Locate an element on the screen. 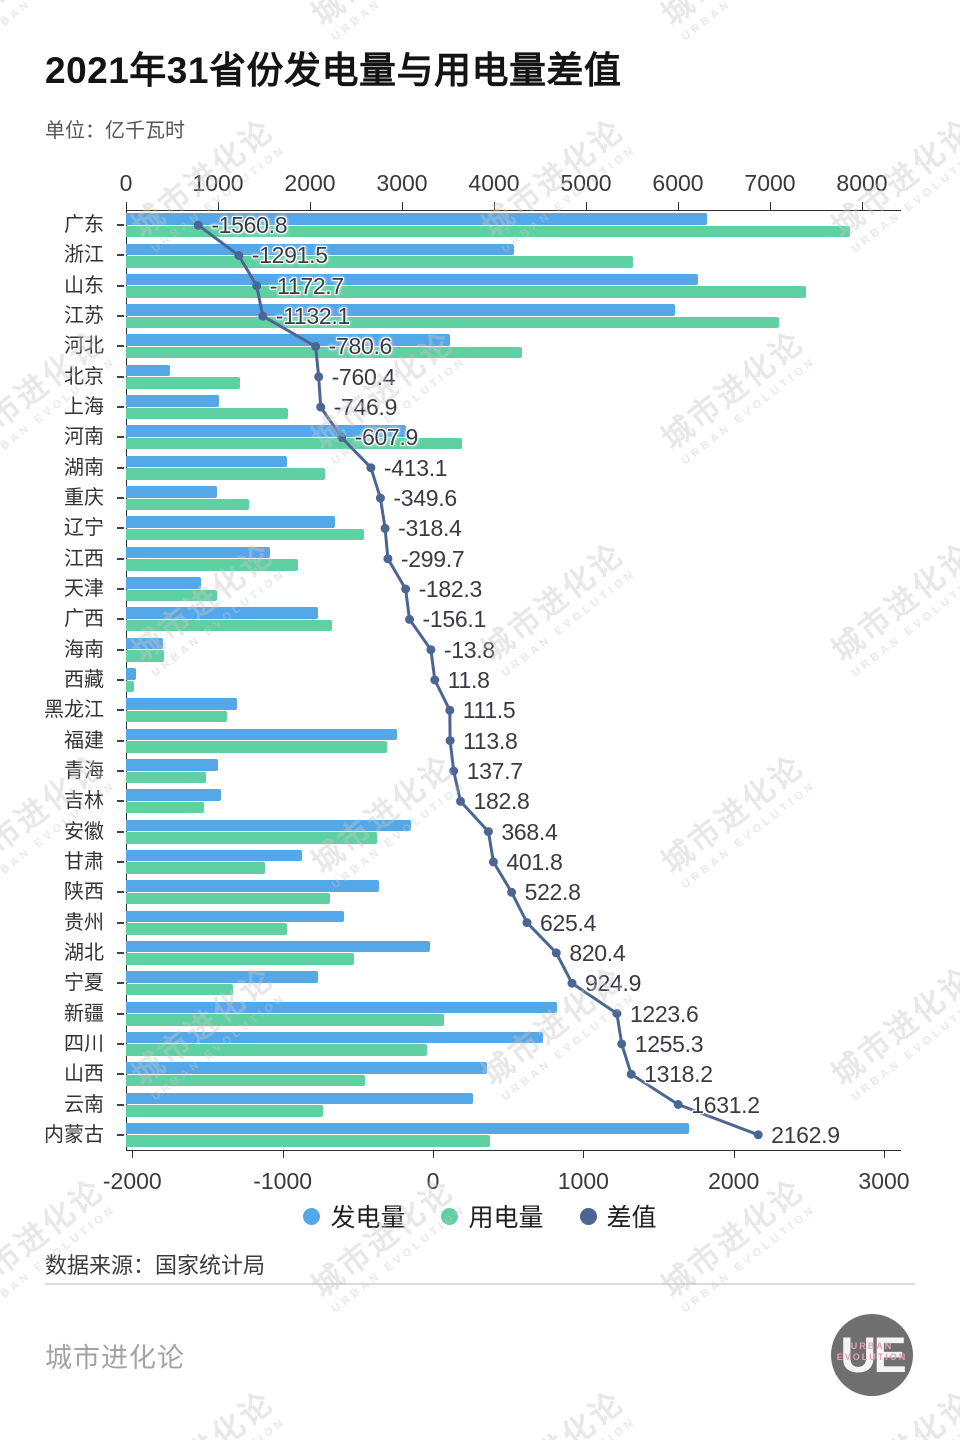  category-label: 云南 is located at coordinates (84, 1104).